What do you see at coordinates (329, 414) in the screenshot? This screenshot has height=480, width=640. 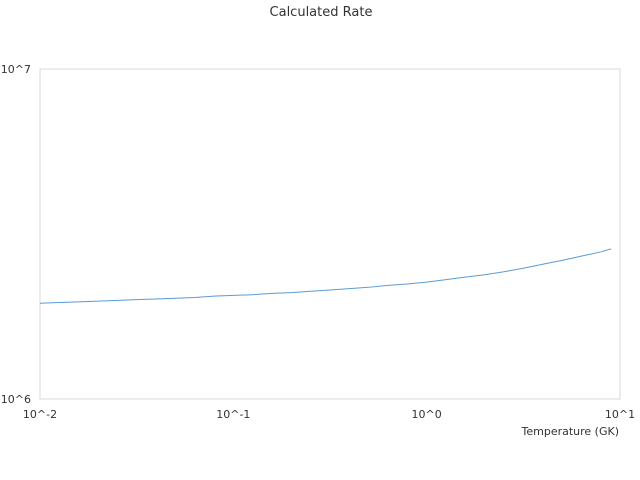 I see `x-axis-ticks: 10^-2 10^-1 10^0 10^1` at bounding box center [329, 414].